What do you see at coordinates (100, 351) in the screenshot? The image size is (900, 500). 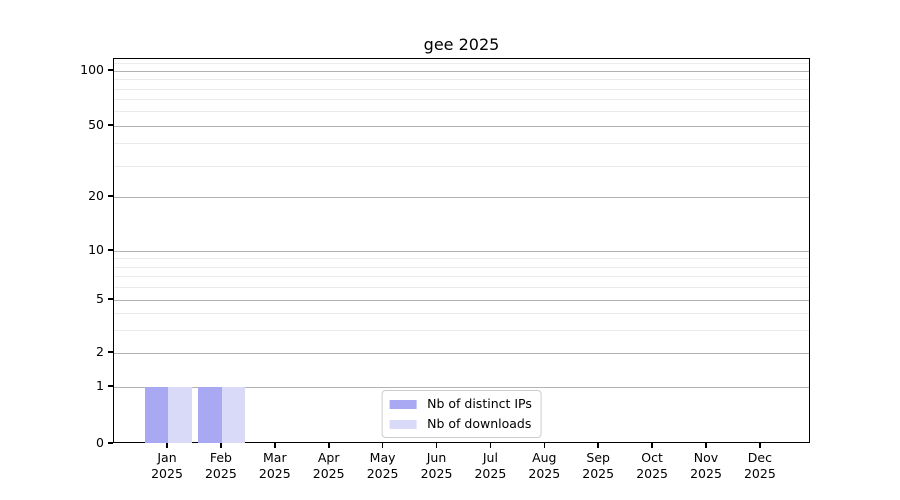 I see `y-tick-label: 2` at bounding box center [100, 351].